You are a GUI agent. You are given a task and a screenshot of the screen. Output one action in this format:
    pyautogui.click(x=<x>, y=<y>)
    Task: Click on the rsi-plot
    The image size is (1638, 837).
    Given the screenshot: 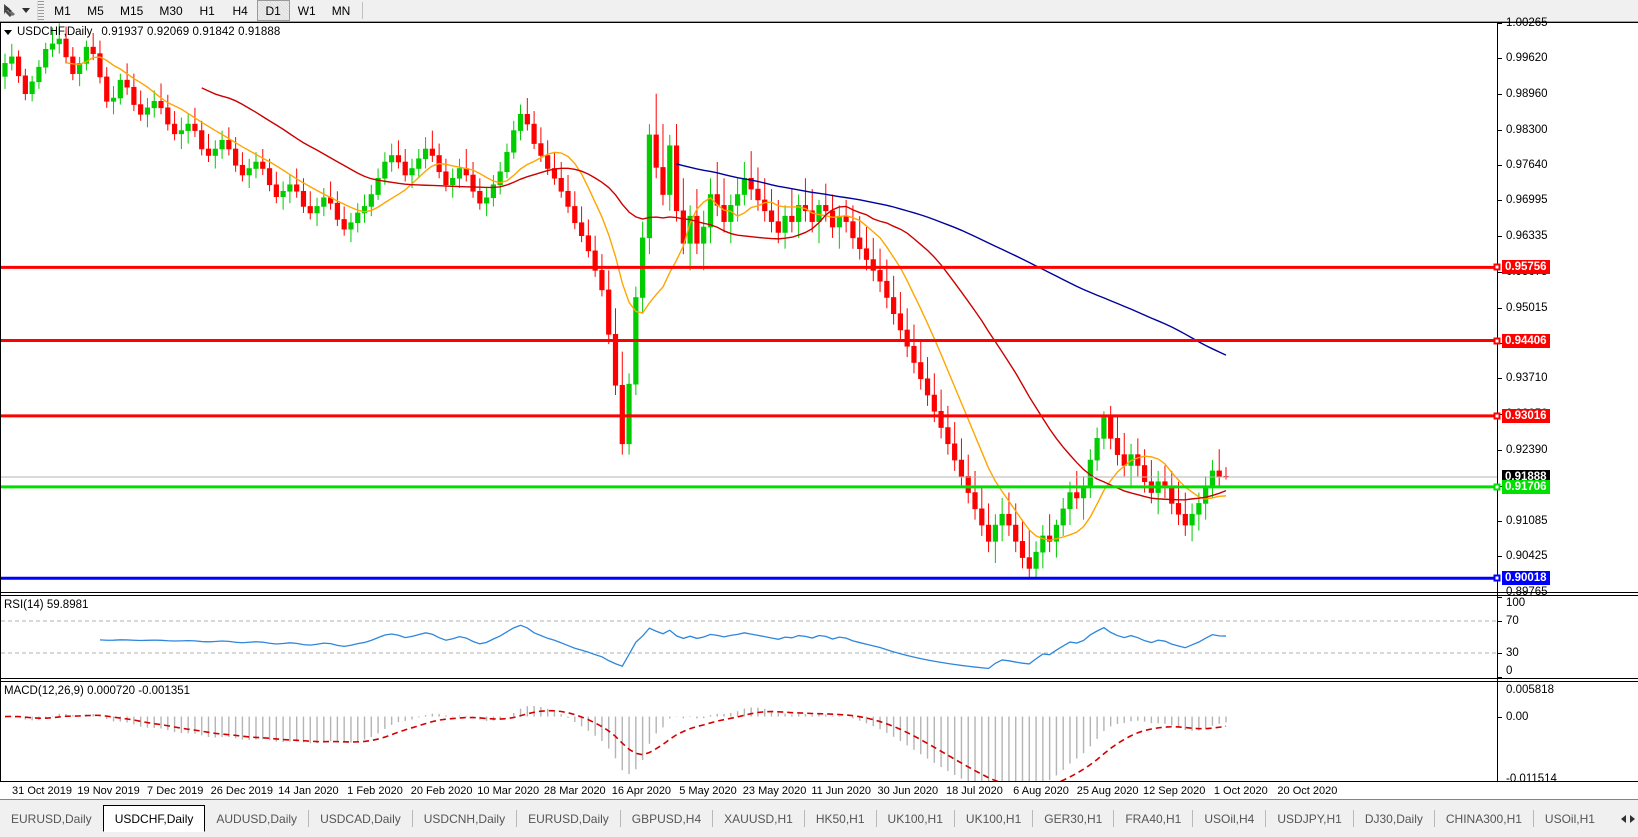 What is the action you would take?
    pyautogui.click(x=749, y=645)
    